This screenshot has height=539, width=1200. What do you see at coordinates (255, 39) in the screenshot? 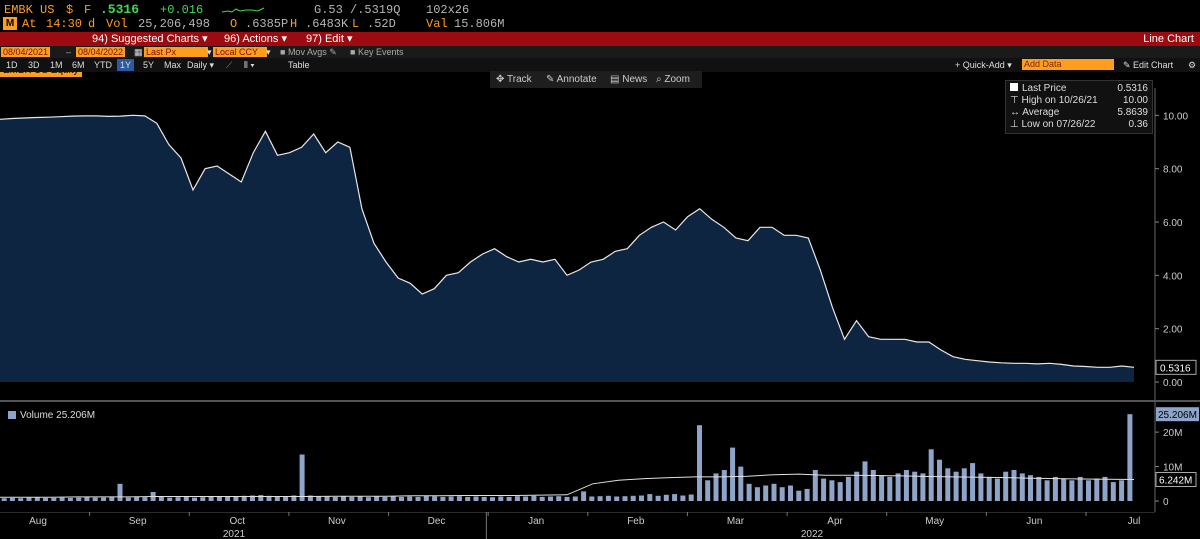
I see `actions-menu: 96) Actions ▾` at bounding box center [255, 39].